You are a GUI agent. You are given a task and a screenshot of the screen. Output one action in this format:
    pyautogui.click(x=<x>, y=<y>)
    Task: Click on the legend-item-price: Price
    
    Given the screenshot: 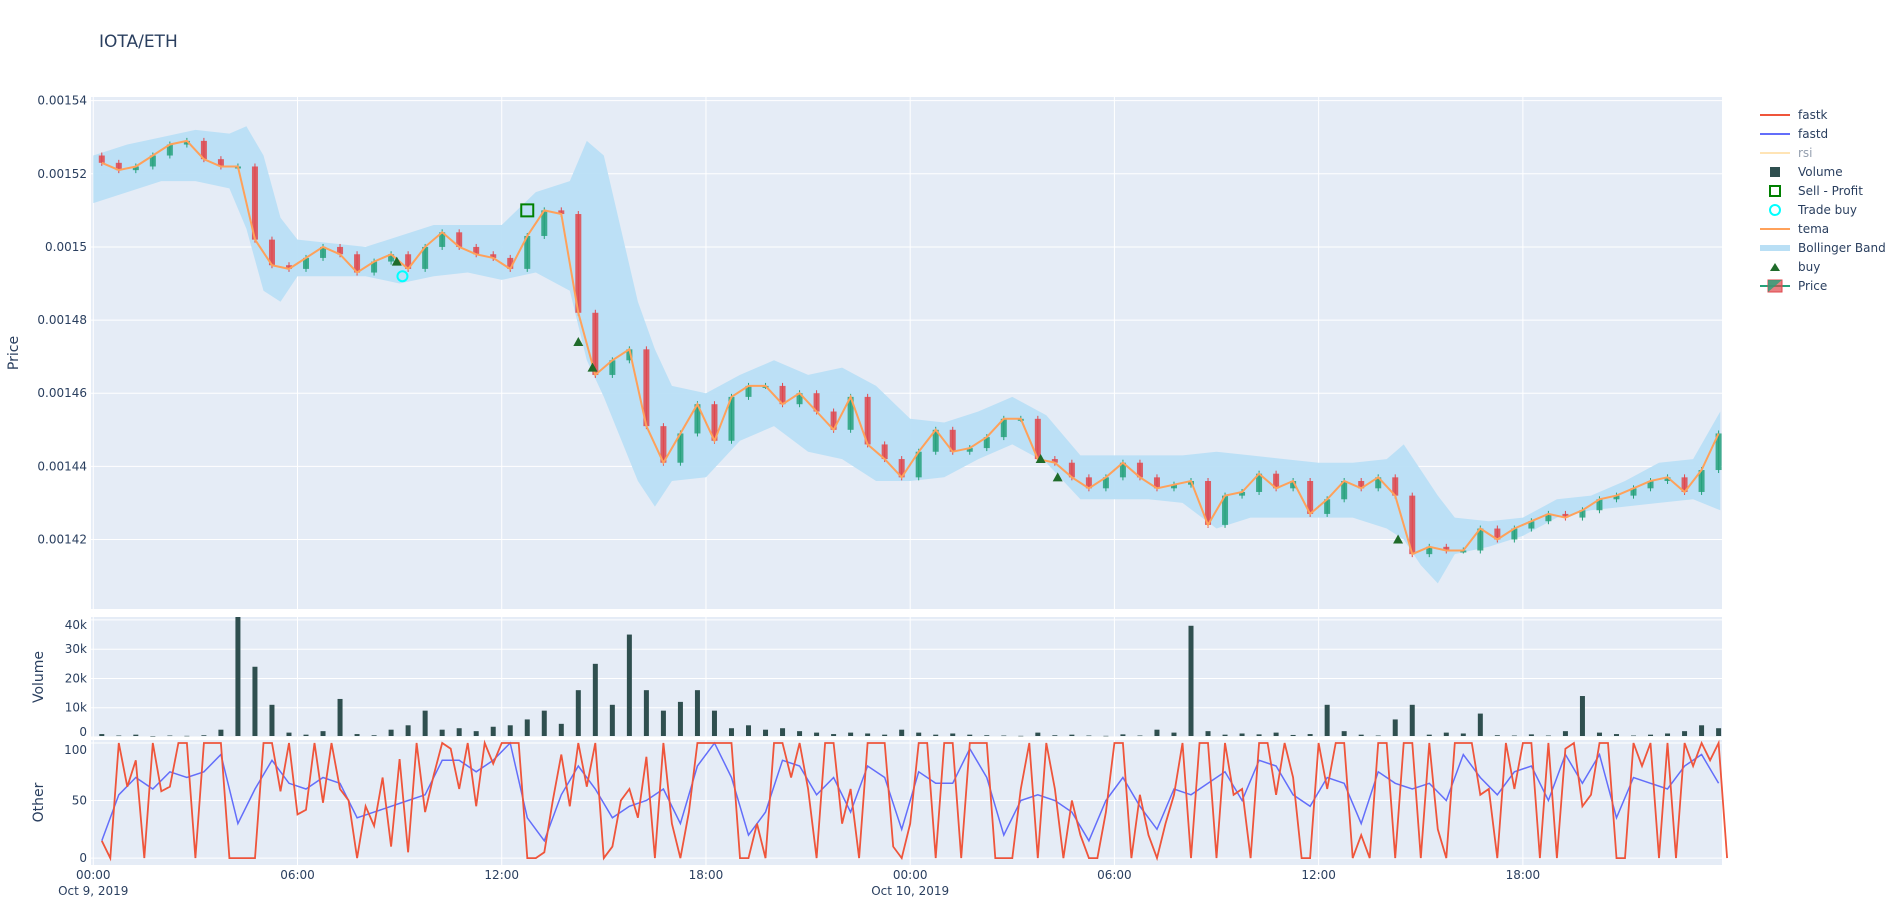 What is the action you would take?
    pyautogui.click(x=1822, y=285)
    